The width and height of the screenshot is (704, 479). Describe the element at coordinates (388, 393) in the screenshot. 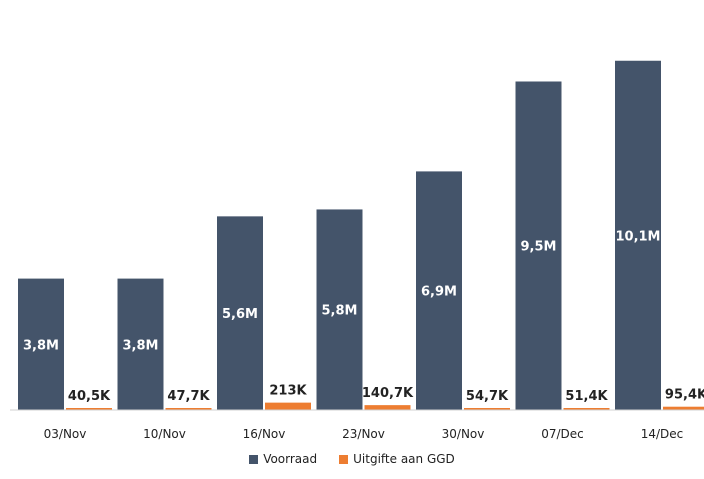

I see `data-label-uitgifte-3: 140,7K` at that location.